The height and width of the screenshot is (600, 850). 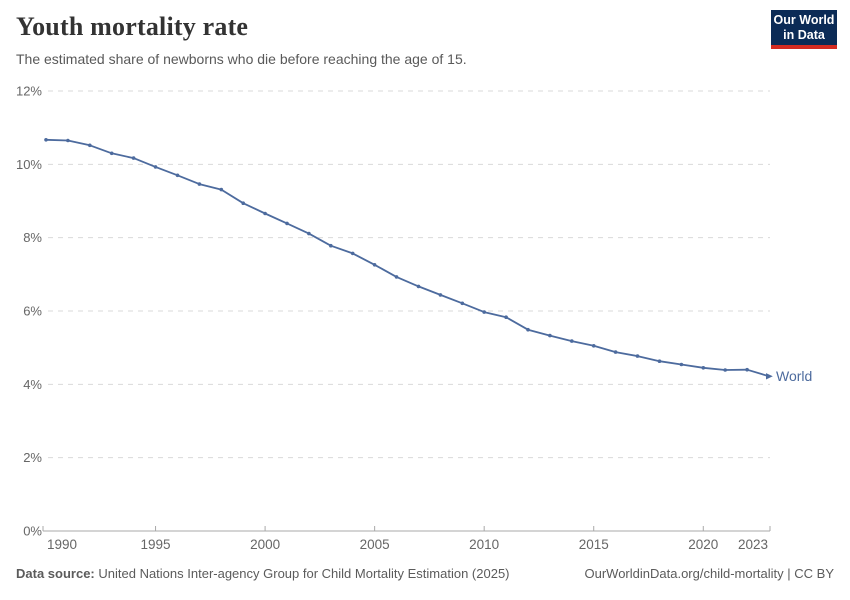 What do you see at coordinates (375, 544) in the screenshot?
I see `x-axis-label: 2005` at bounding box center [375, 544].